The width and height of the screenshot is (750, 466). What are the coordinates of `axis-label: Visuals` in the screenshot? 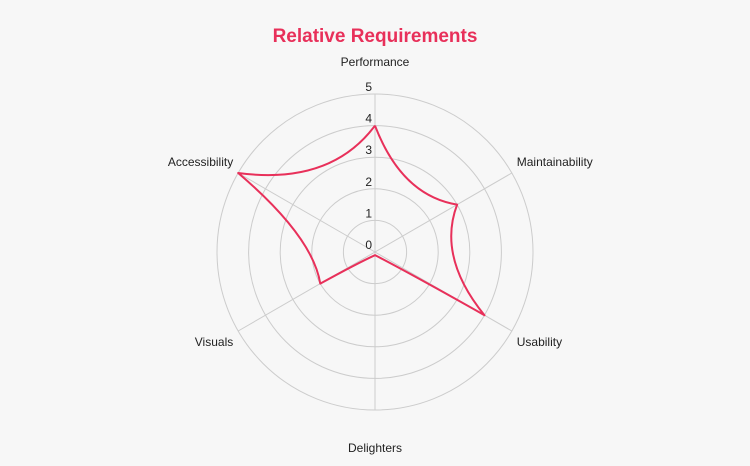 It's located at (214, 342).